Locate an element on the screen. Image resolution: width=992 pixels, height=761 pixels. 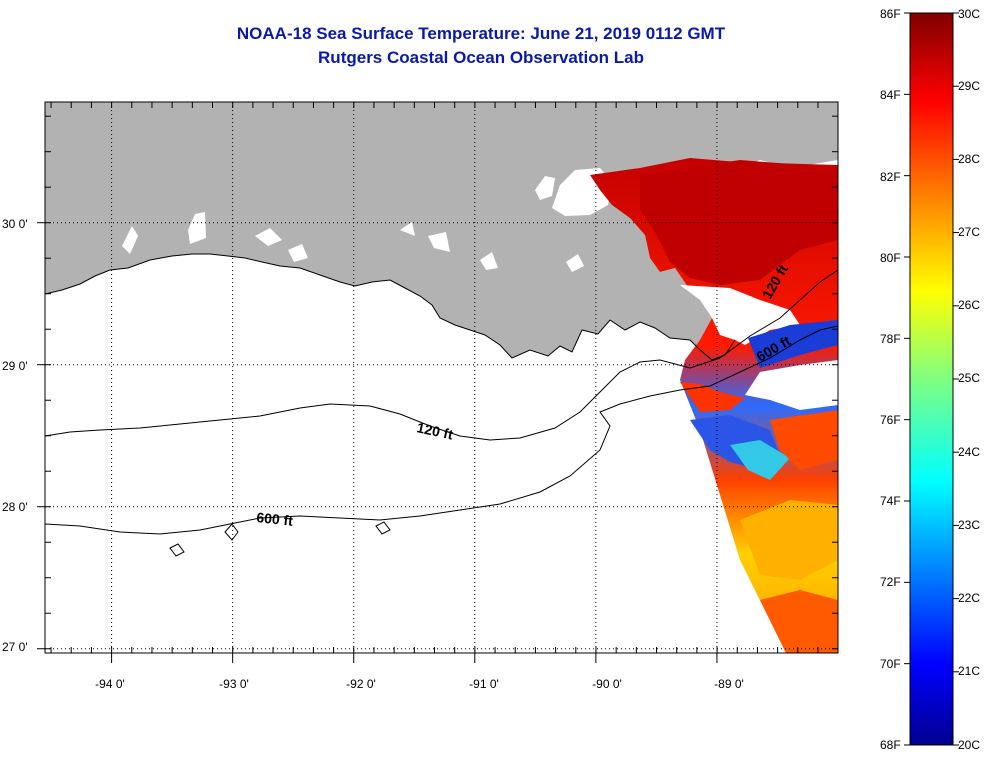
lat-axis-labels: 30 0' 29 0' 28 0' 27 0' is located at coordinates (15, 435).